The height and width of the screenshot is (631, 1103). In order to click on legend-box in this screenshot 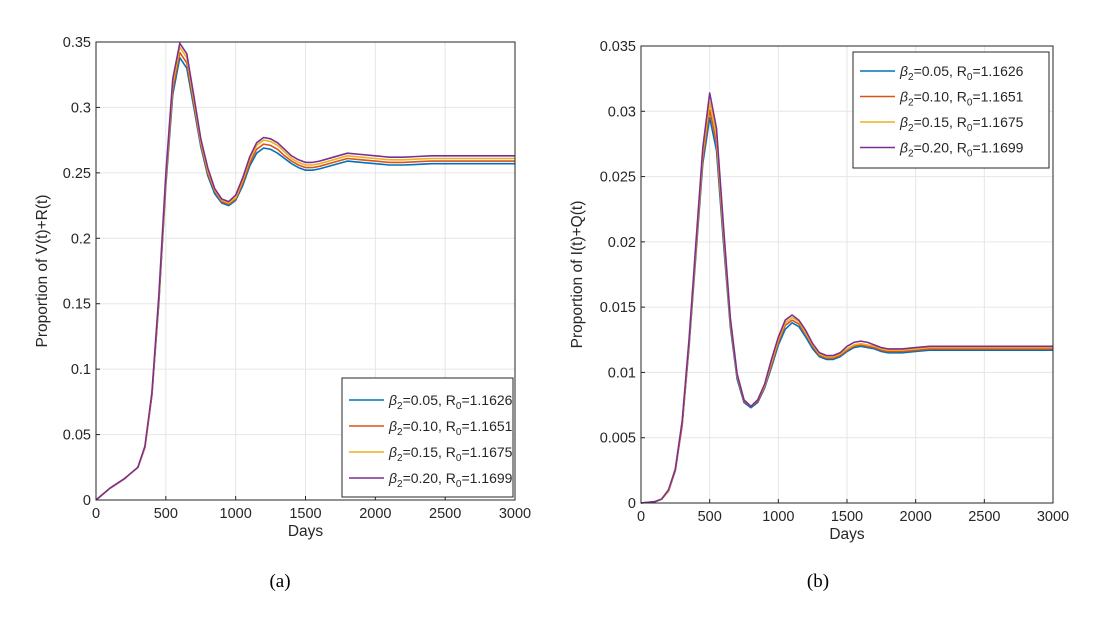, I will do `click(427, 437)`.